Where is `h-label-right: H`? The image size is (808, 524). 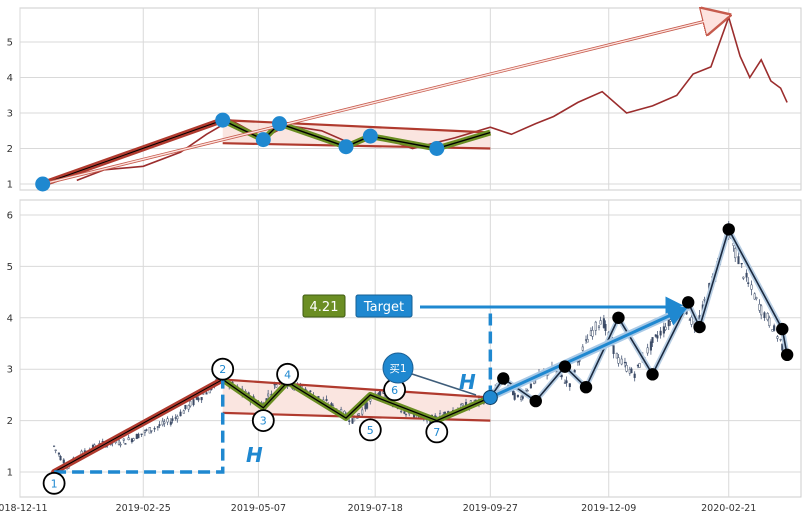
h-label-right: H is located at coordinates (467, 382).